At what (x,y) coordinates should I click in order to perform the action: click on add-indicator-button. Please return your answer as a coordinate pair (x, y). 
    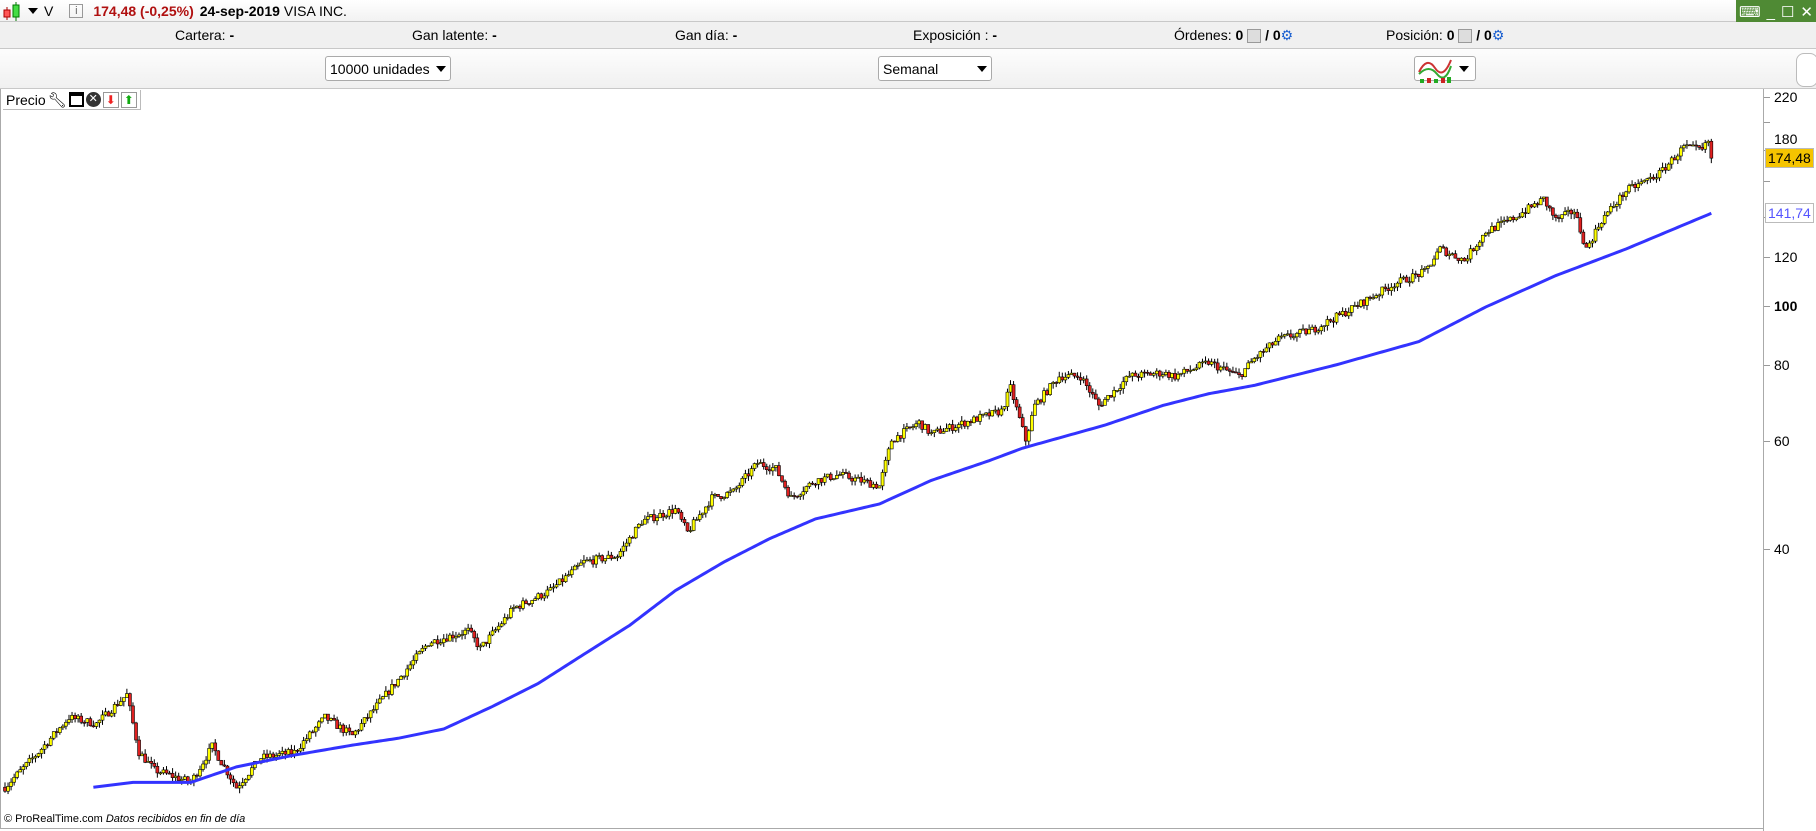
    Looking at the image, I should click on (1445, 69).